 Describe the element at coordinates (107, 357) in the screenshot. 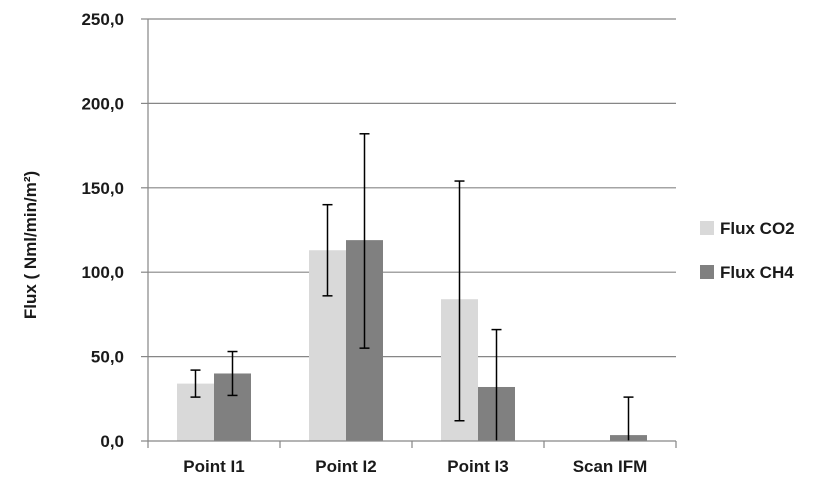

I see `y-tick-label: 50,0` at that location.